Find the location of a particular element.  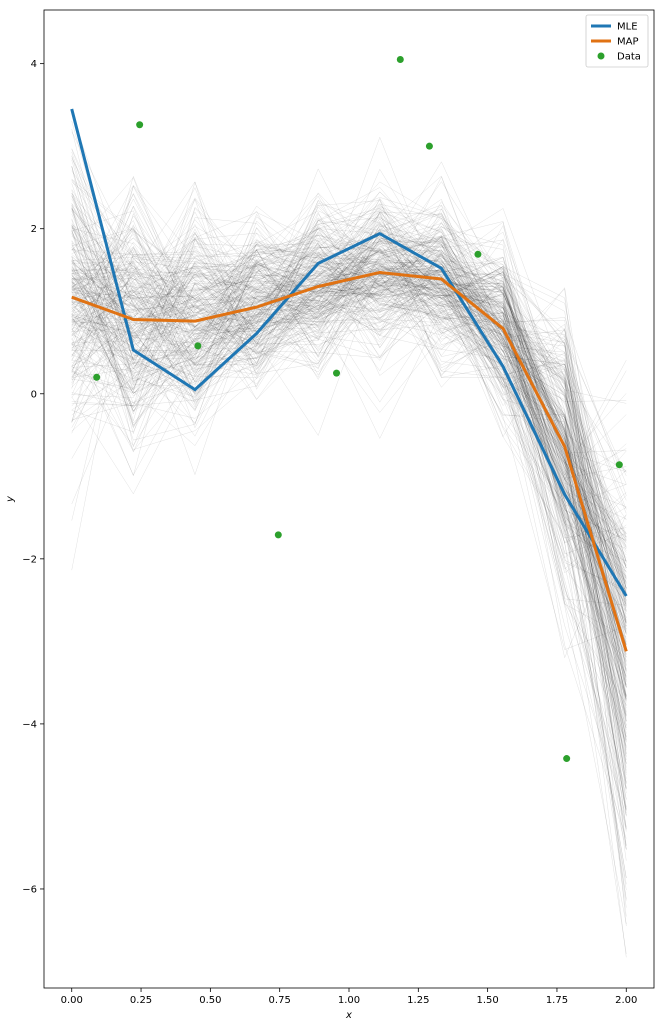

y-tick-label: 0 is located at coordinates (34, 394).